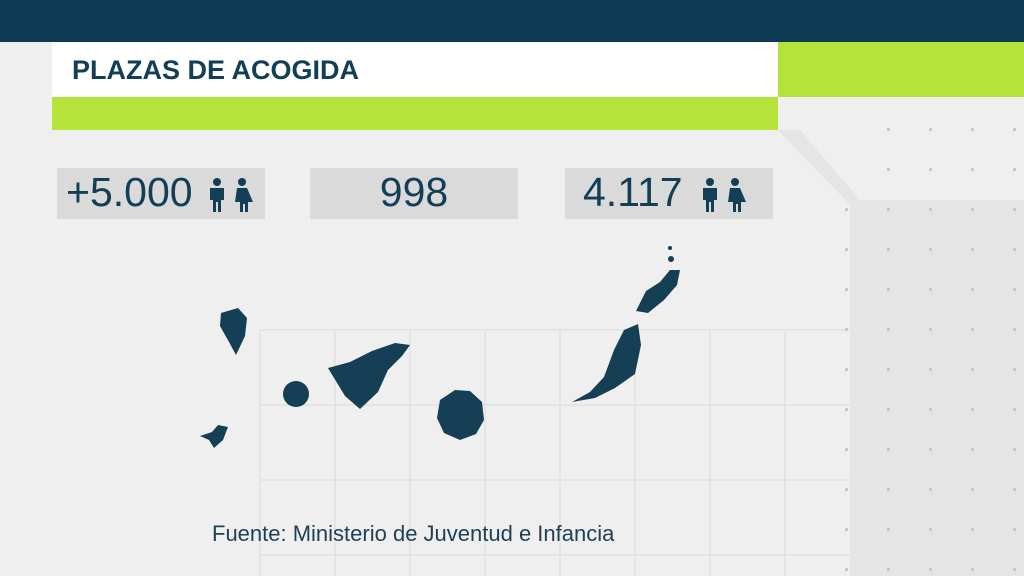 The height and width of the screenshot is (576, 1024). I want to click on stat-value: +5.000, so click(129, 192).